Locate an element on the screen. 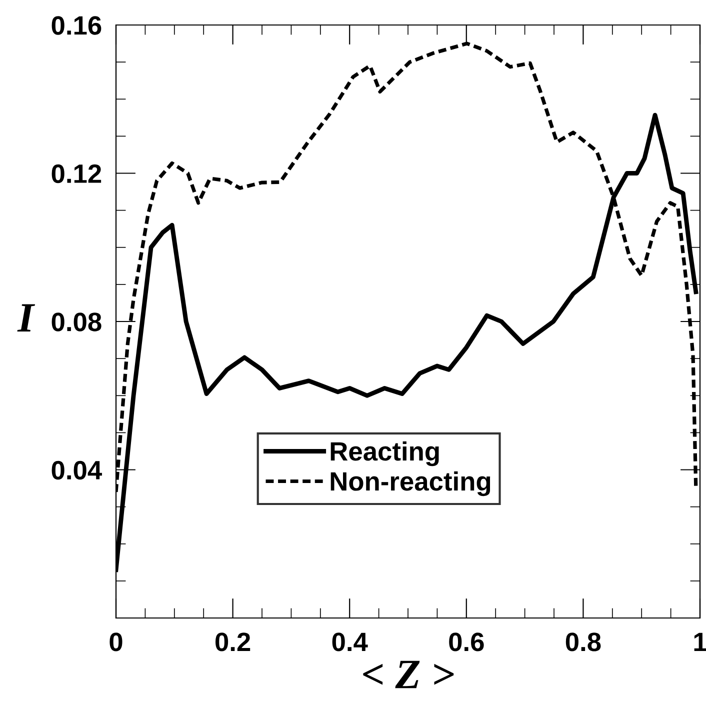 Image resolution: width=706 pixels, height=705 pixels. x-tick-label: 0 is located at coordinates (116, 642).